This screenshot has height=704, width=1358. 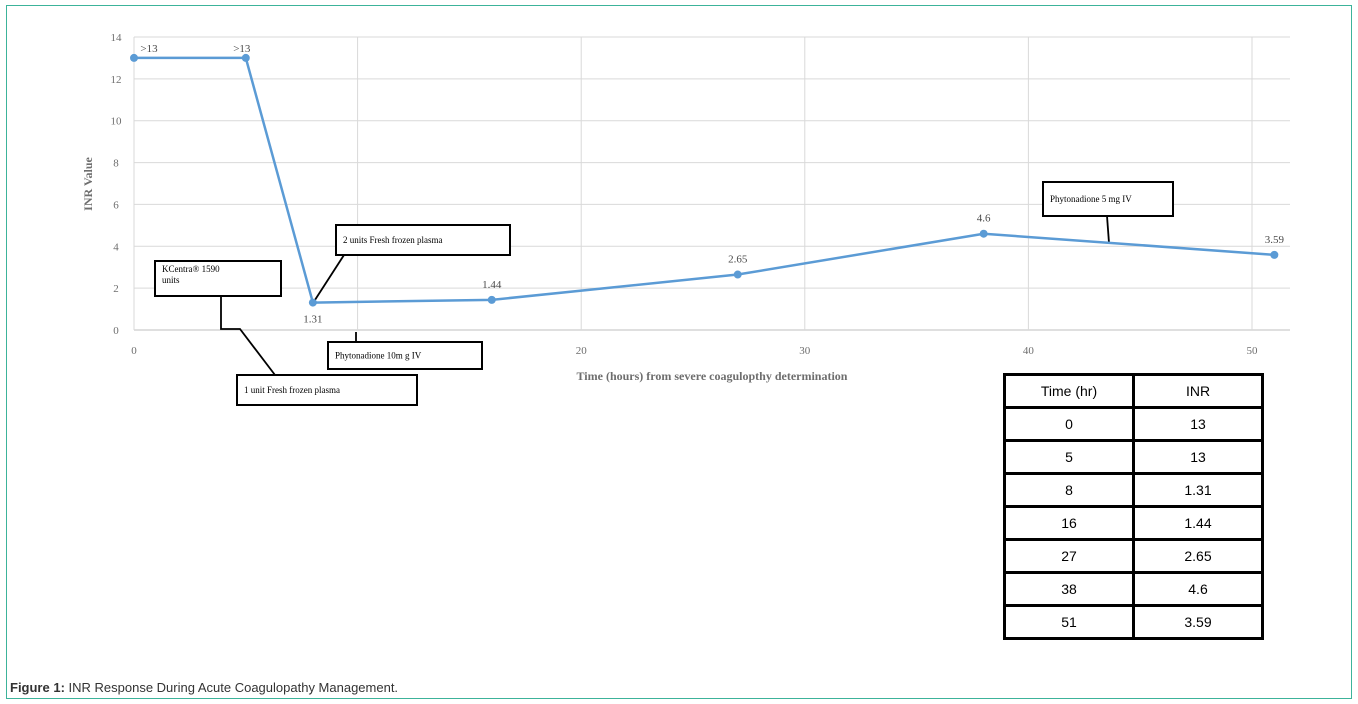 I want to click on y-tick-label: 10, so click(x=117, y=122).